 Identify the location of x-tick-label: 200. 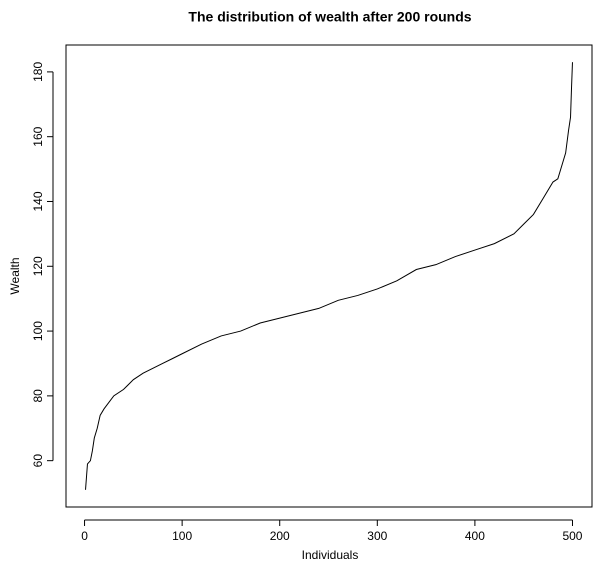
(280, 536).